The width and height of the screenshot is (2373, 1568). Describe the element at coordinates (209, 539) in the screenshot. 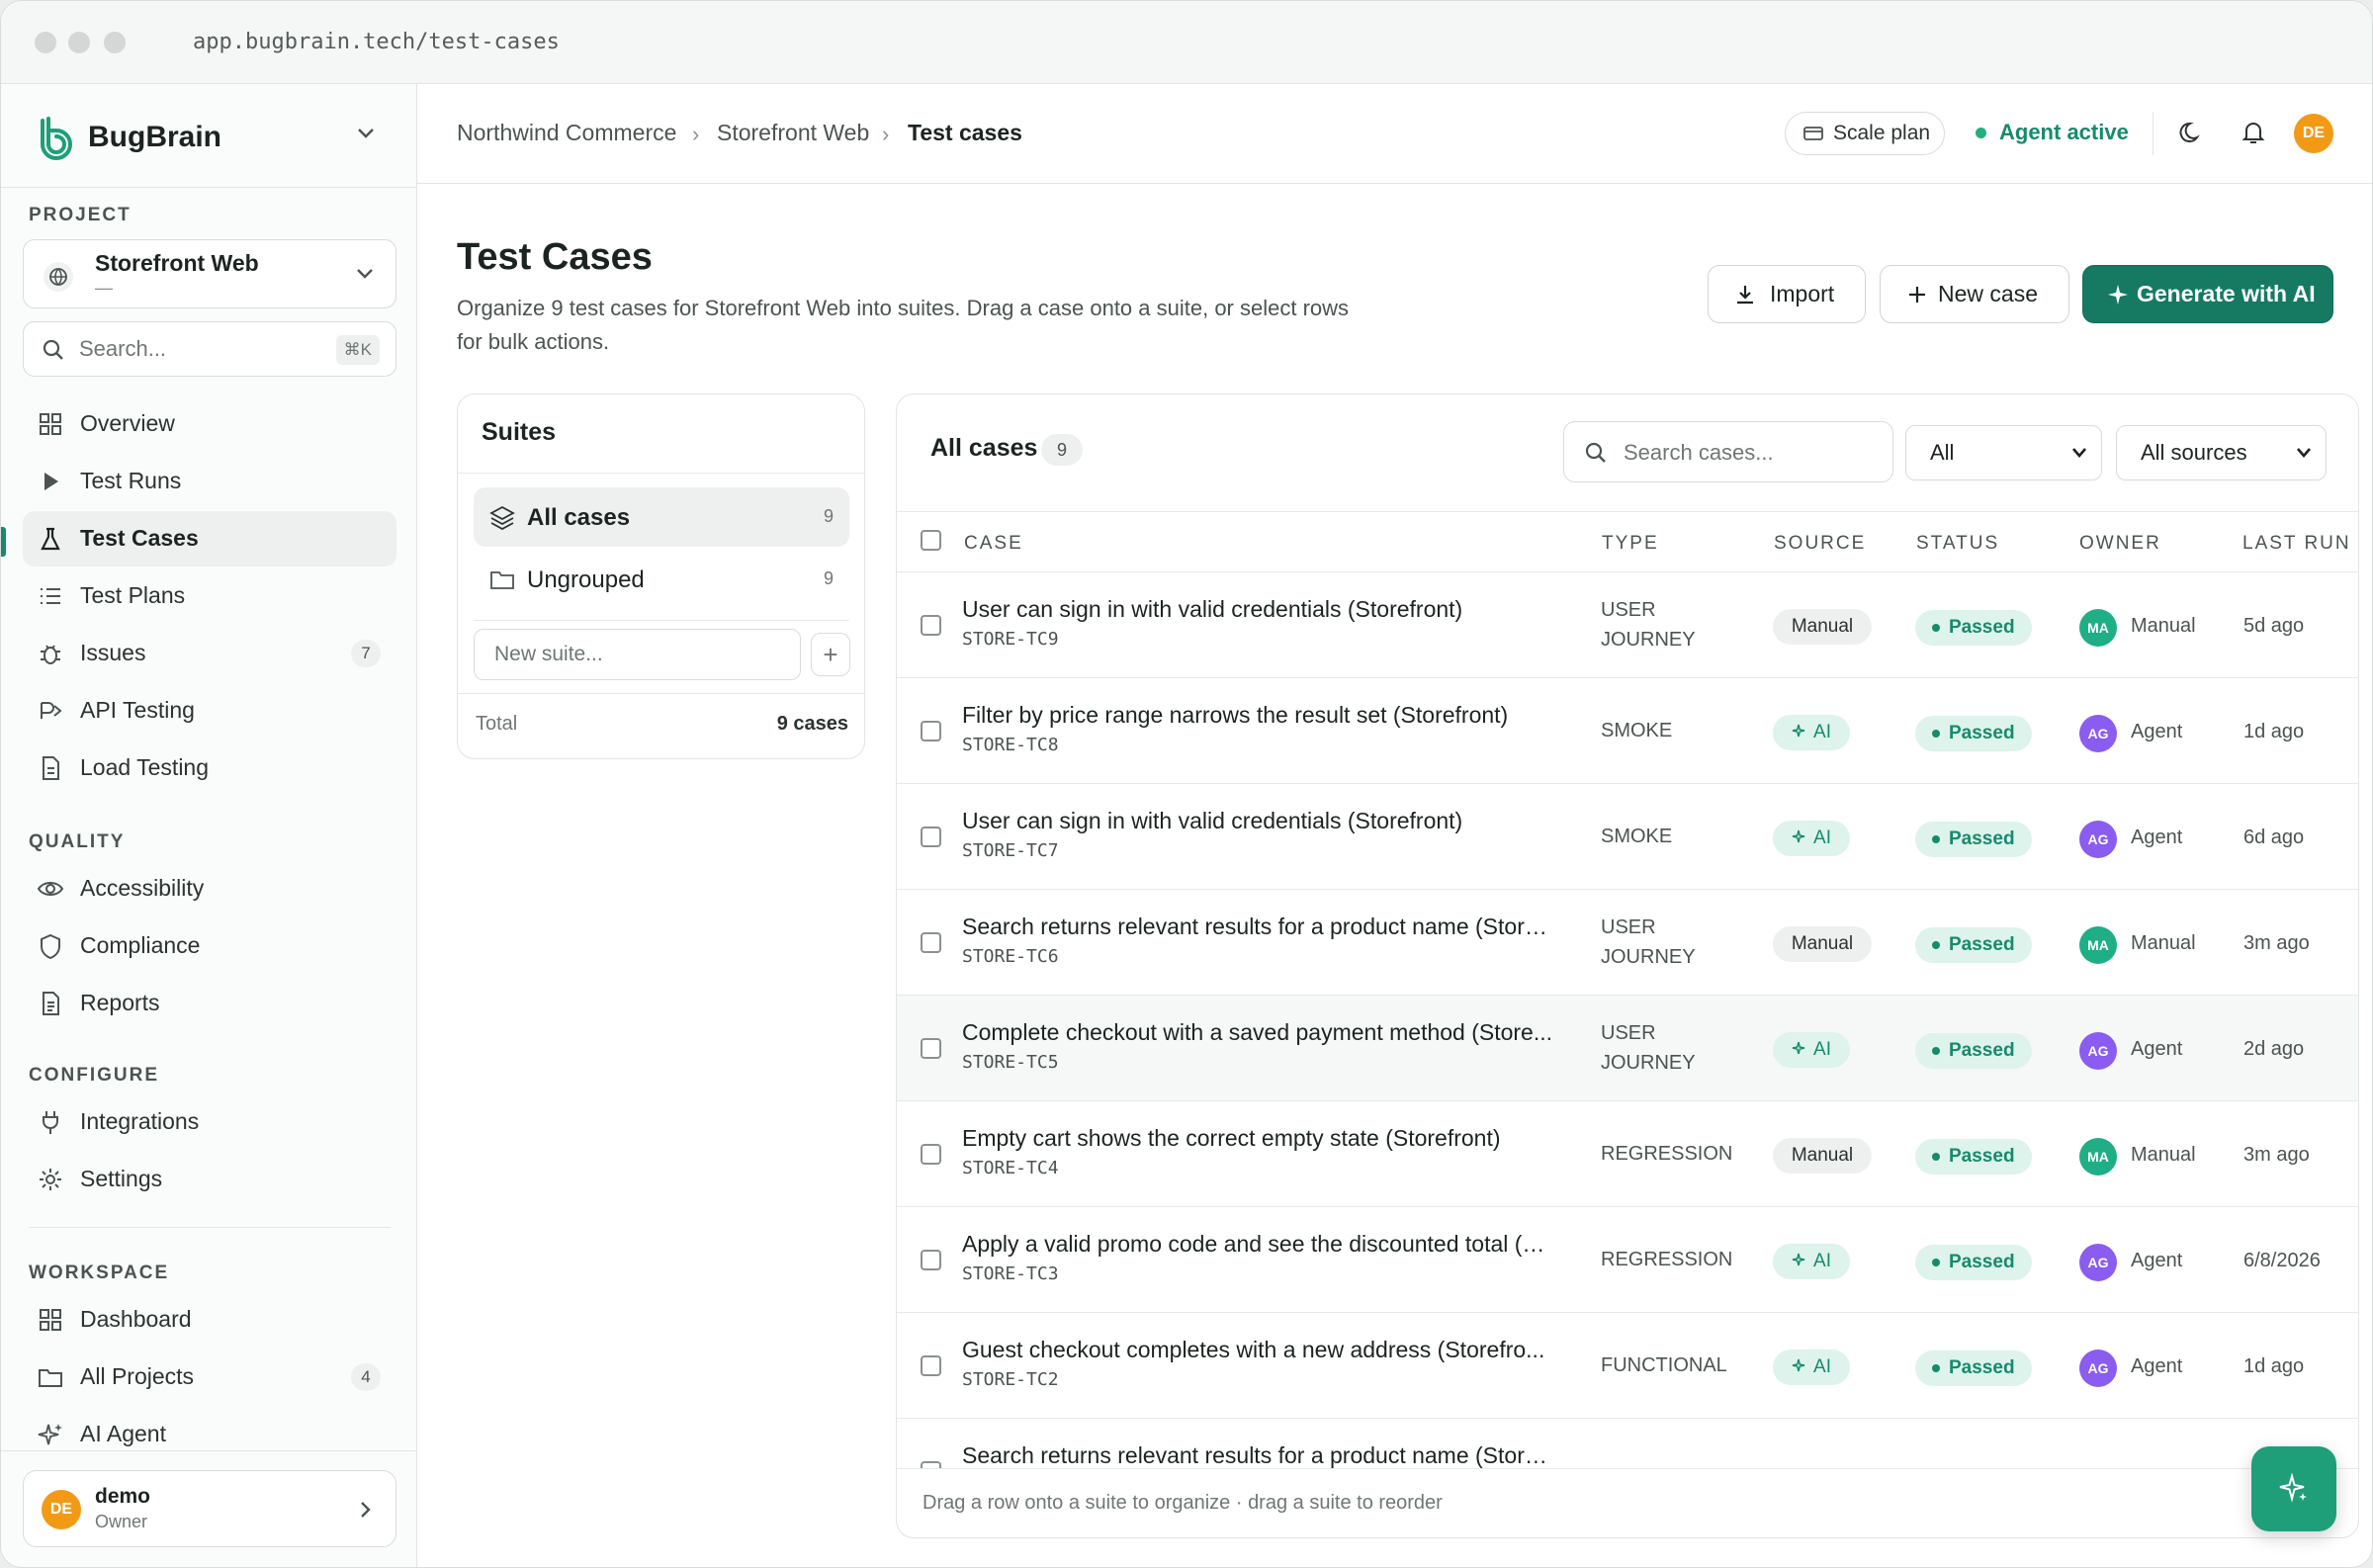

I see `sidebar-item-test-cases: Test Cases` at that location.